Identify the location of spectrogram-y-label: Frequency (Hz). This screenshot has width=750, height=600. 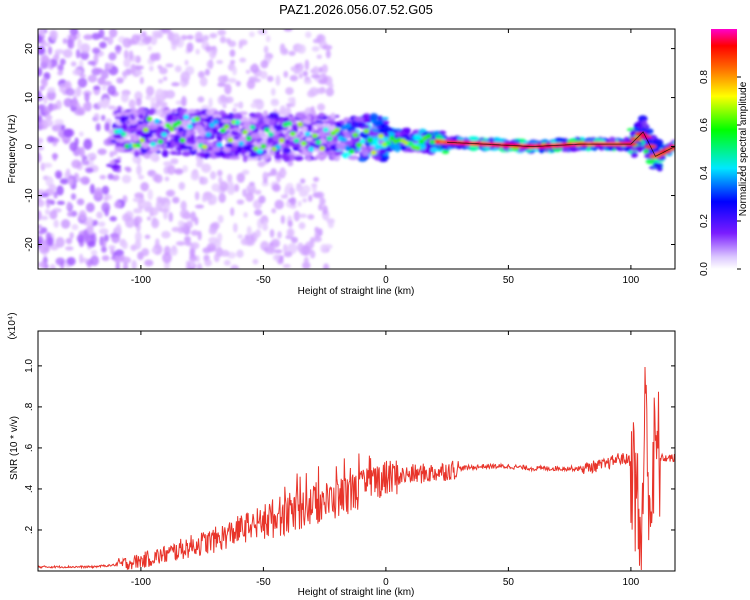
(12, 149).